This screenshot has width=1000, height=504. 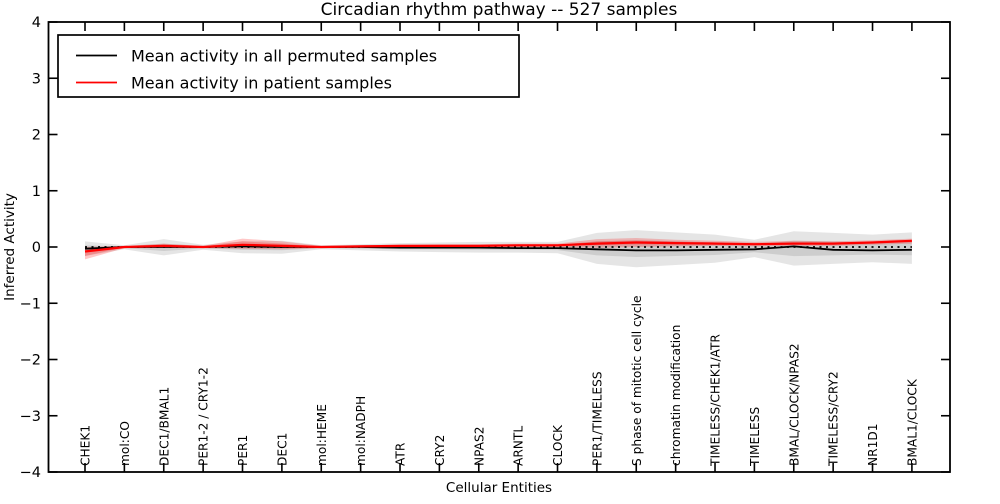 I want to click on x-tick-label: S phase of mitotic cell cycle, so click(x=637, y=381).